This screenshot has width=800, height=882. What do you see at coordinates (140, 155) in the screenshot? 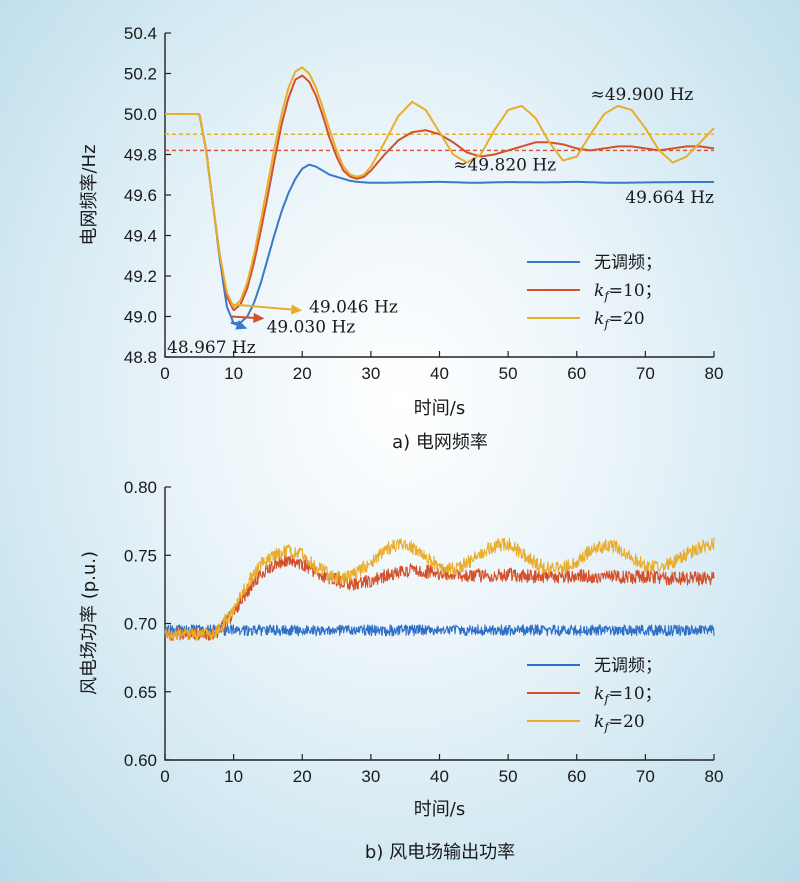
I see `y-tick-label: 49.8` at bounding box center [140, 155].